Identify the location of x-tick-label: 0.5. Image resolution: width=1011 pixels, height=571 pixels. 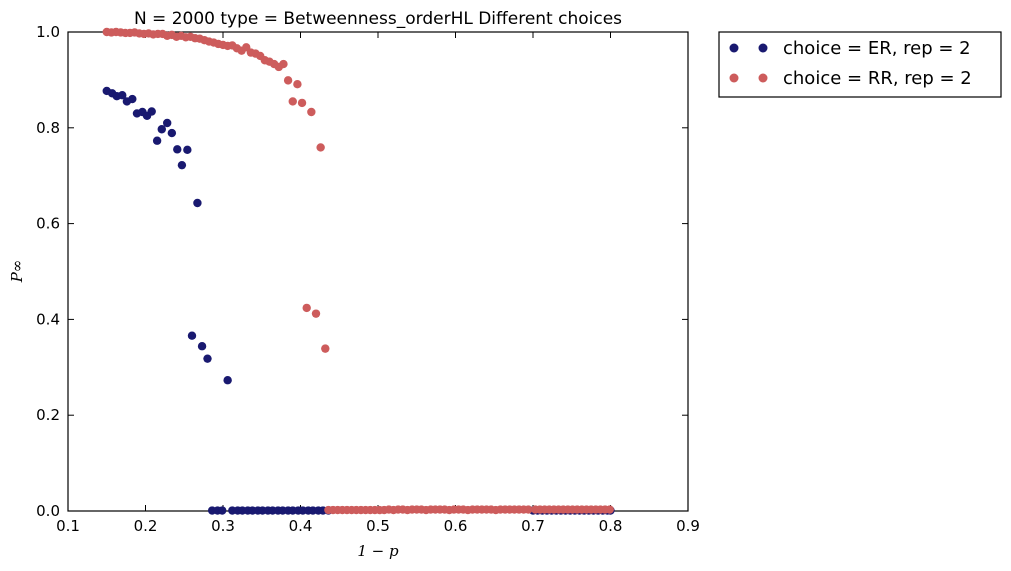
(378, 526).